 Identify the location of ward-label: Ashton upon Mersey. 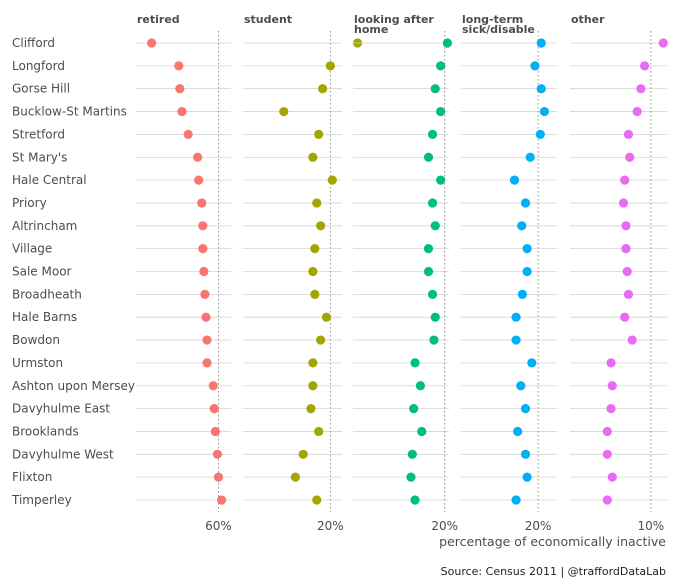
(73, 386).